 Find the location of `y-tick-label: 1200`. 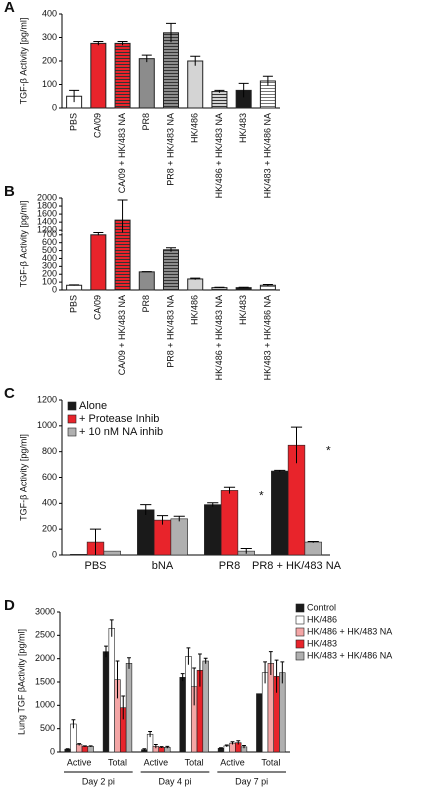

y-tick-label: 1200 is located at coordinates (47, 230).